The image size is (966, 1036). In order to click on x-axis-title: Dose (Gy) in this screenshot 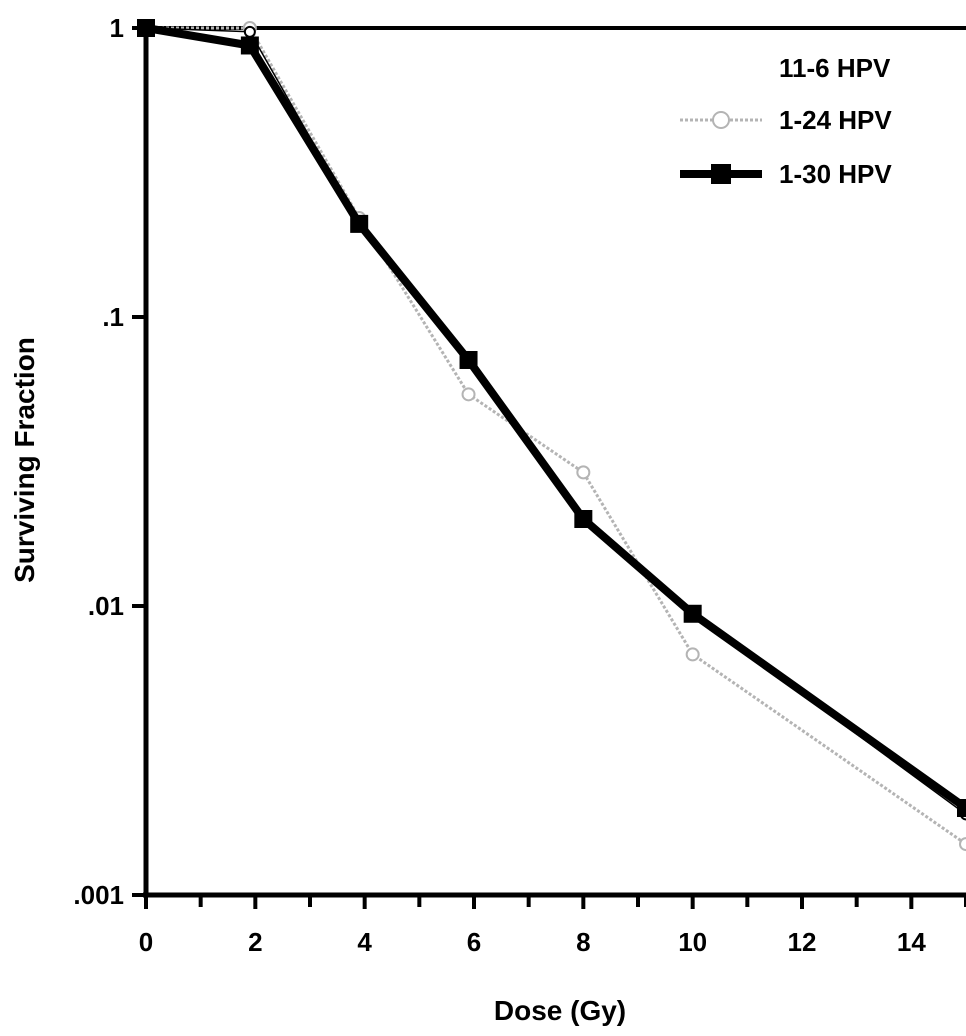, I will do `click(560, 1010)`.